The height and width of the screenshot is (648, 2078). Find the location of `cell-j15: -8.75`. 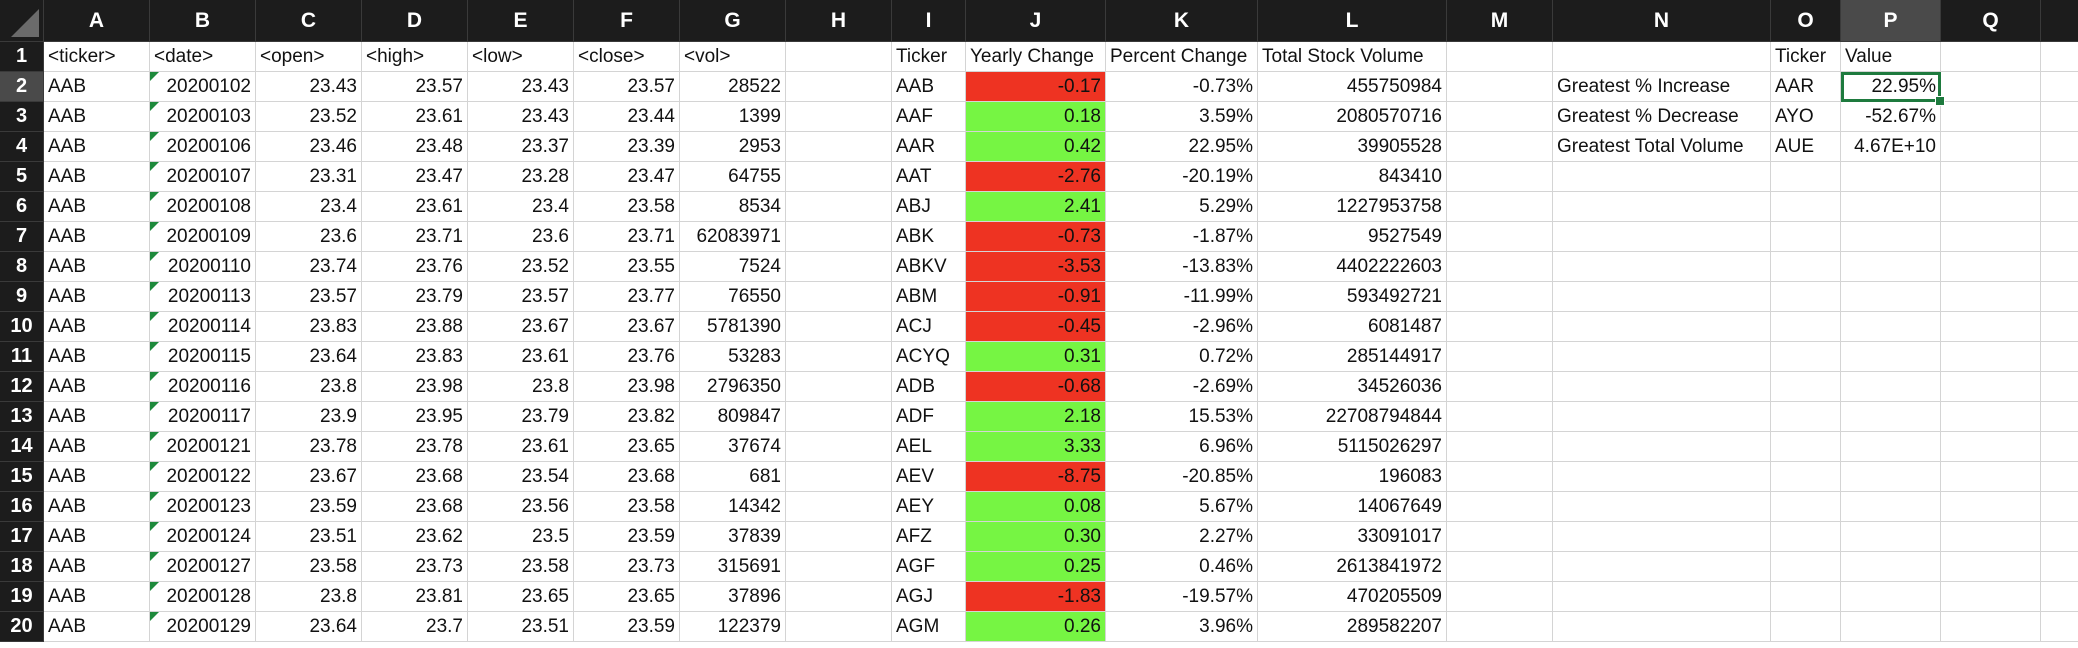

cell-j15: -8.75 is located at coordinates (1036, 477).